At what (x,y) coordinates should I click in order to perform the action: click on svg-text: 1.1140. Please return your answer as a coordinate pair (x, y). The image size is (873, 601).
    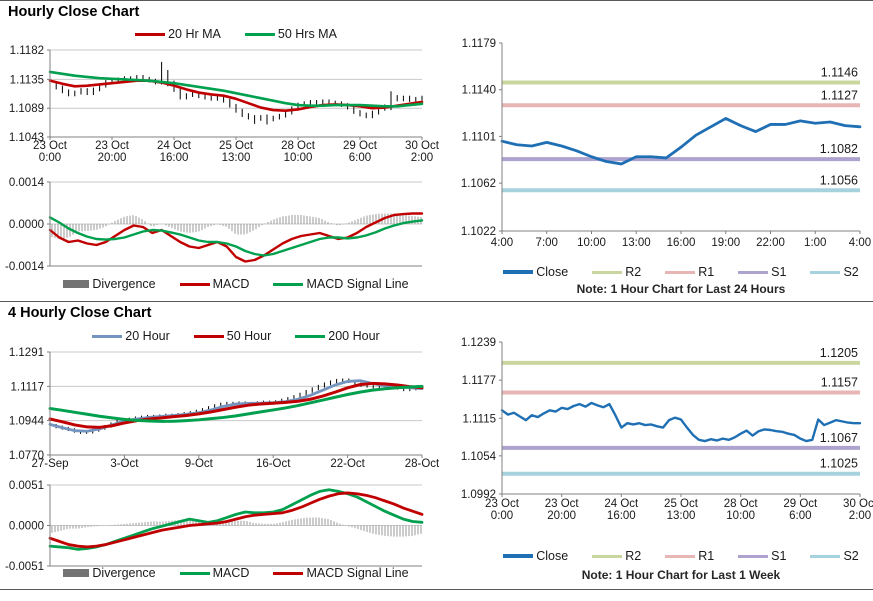
    Looking at the image, I should click on (479, 91).